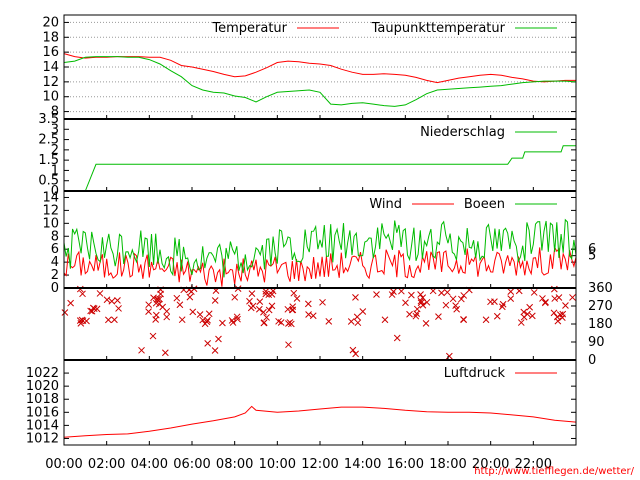 The image size is (640, 480). Describe the element at coordinates (48, 160) in the screenshot. I see `y-tick-label: 1.5` at that location.